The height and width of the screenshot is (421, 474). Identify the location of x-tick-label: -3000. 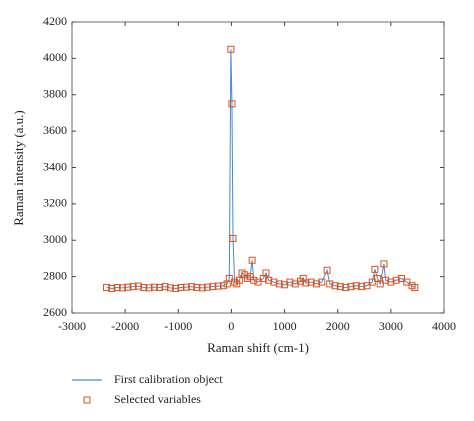
(72, 326).